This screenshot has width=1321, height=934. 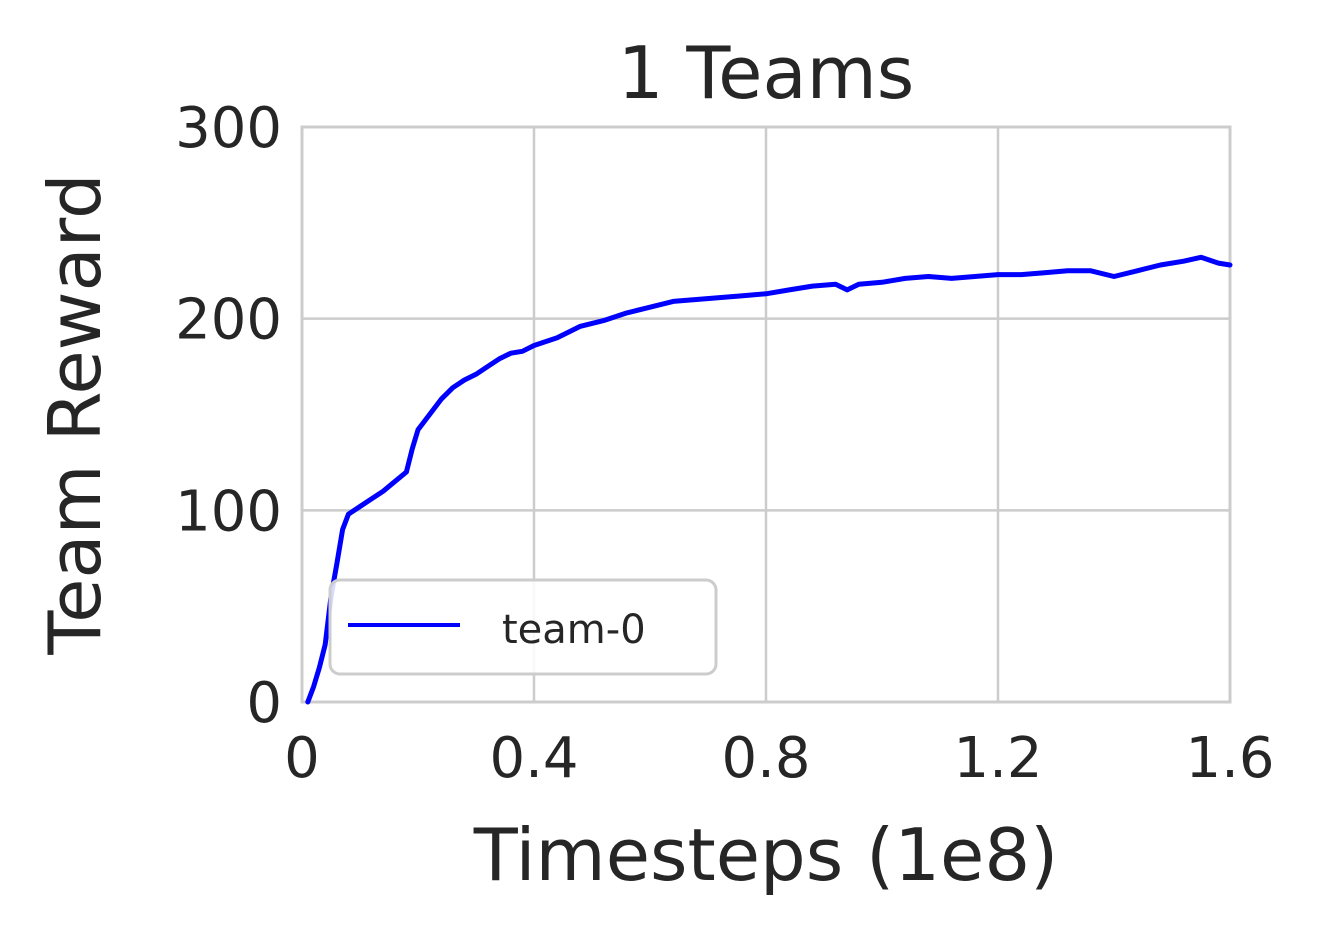 I want to click on legend: team-0, so click(x=523, y=627).